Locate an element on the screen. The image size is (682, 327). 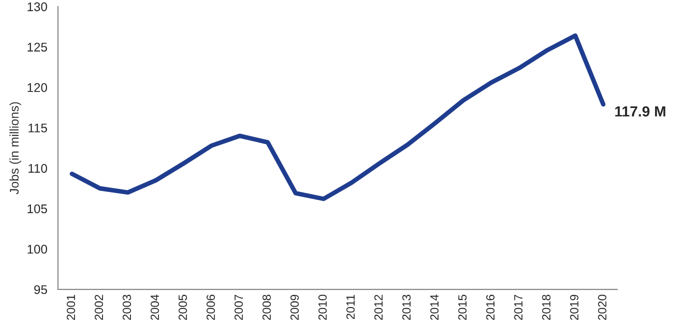
y-tick-label: 120 is located at coordinates (38, 87).